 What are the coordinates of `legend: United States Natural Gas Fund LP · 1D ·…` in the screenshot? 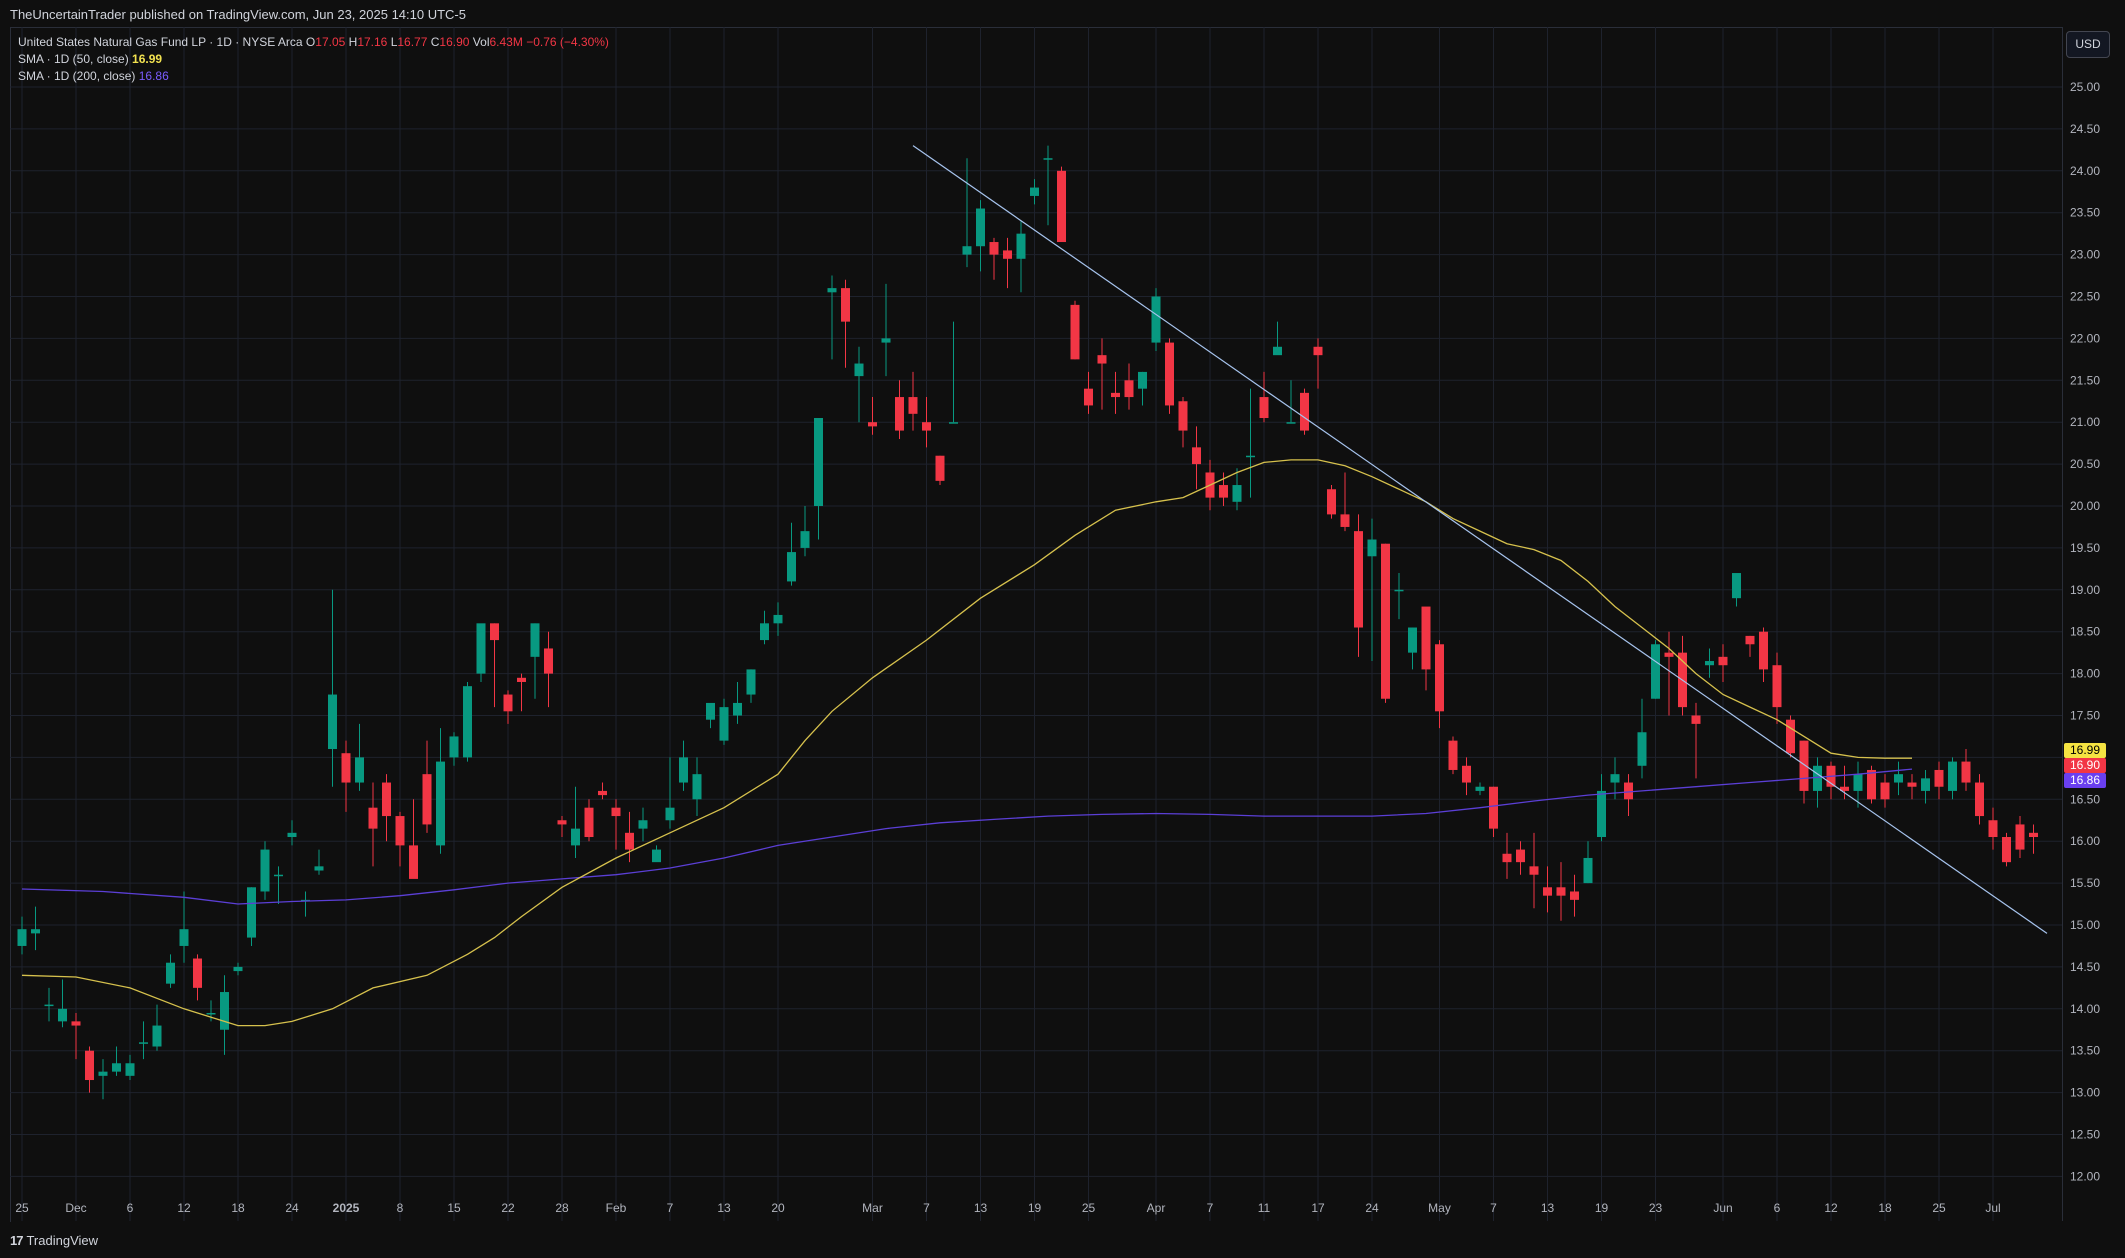 It's located at (313, 59).